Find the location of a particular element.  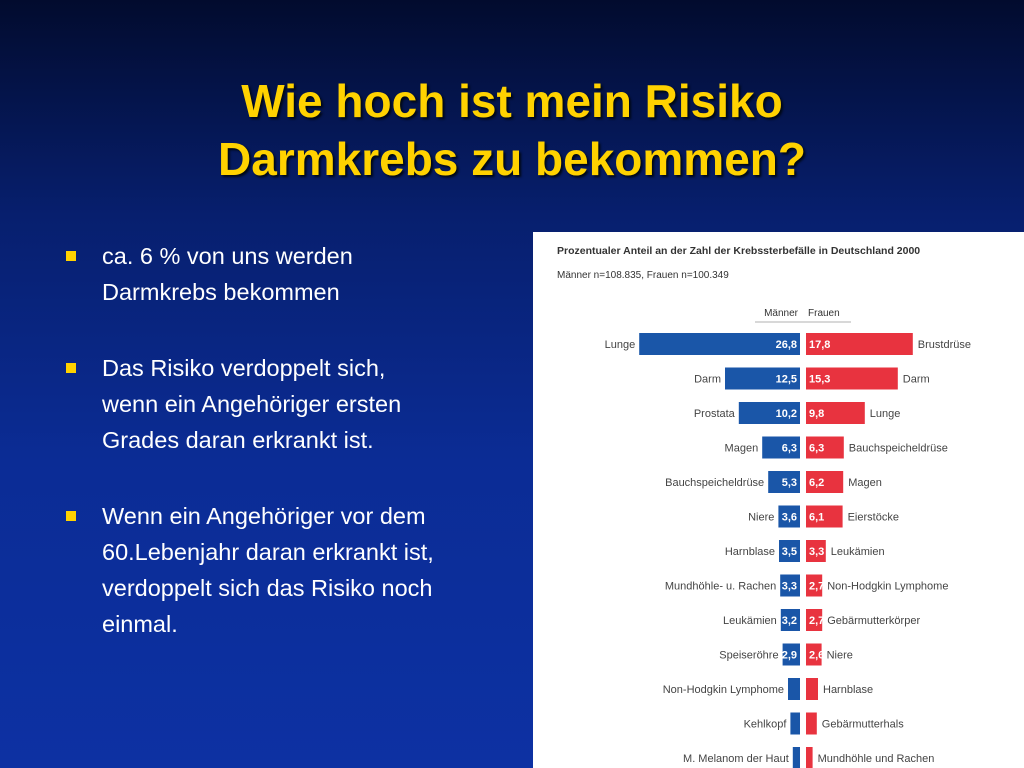

category-label-maenner: Non-Hodgkin Lymphome is located at coordinates (723, 690).